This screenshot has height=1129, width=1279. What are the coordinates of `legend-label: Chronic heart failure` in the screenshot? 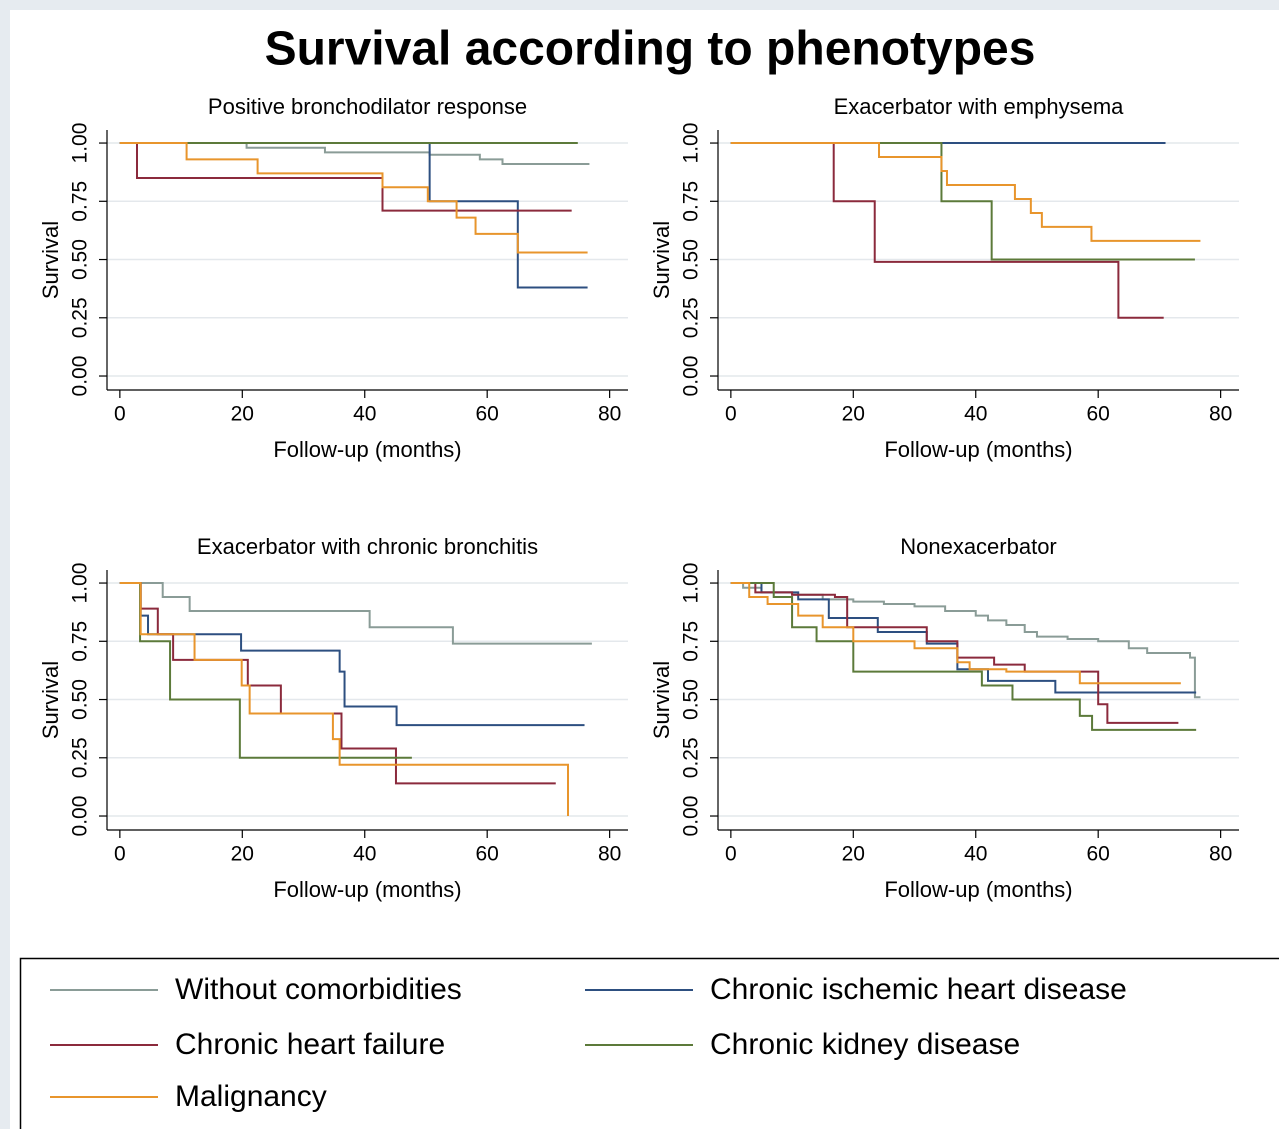 It's located at (310, 1044).